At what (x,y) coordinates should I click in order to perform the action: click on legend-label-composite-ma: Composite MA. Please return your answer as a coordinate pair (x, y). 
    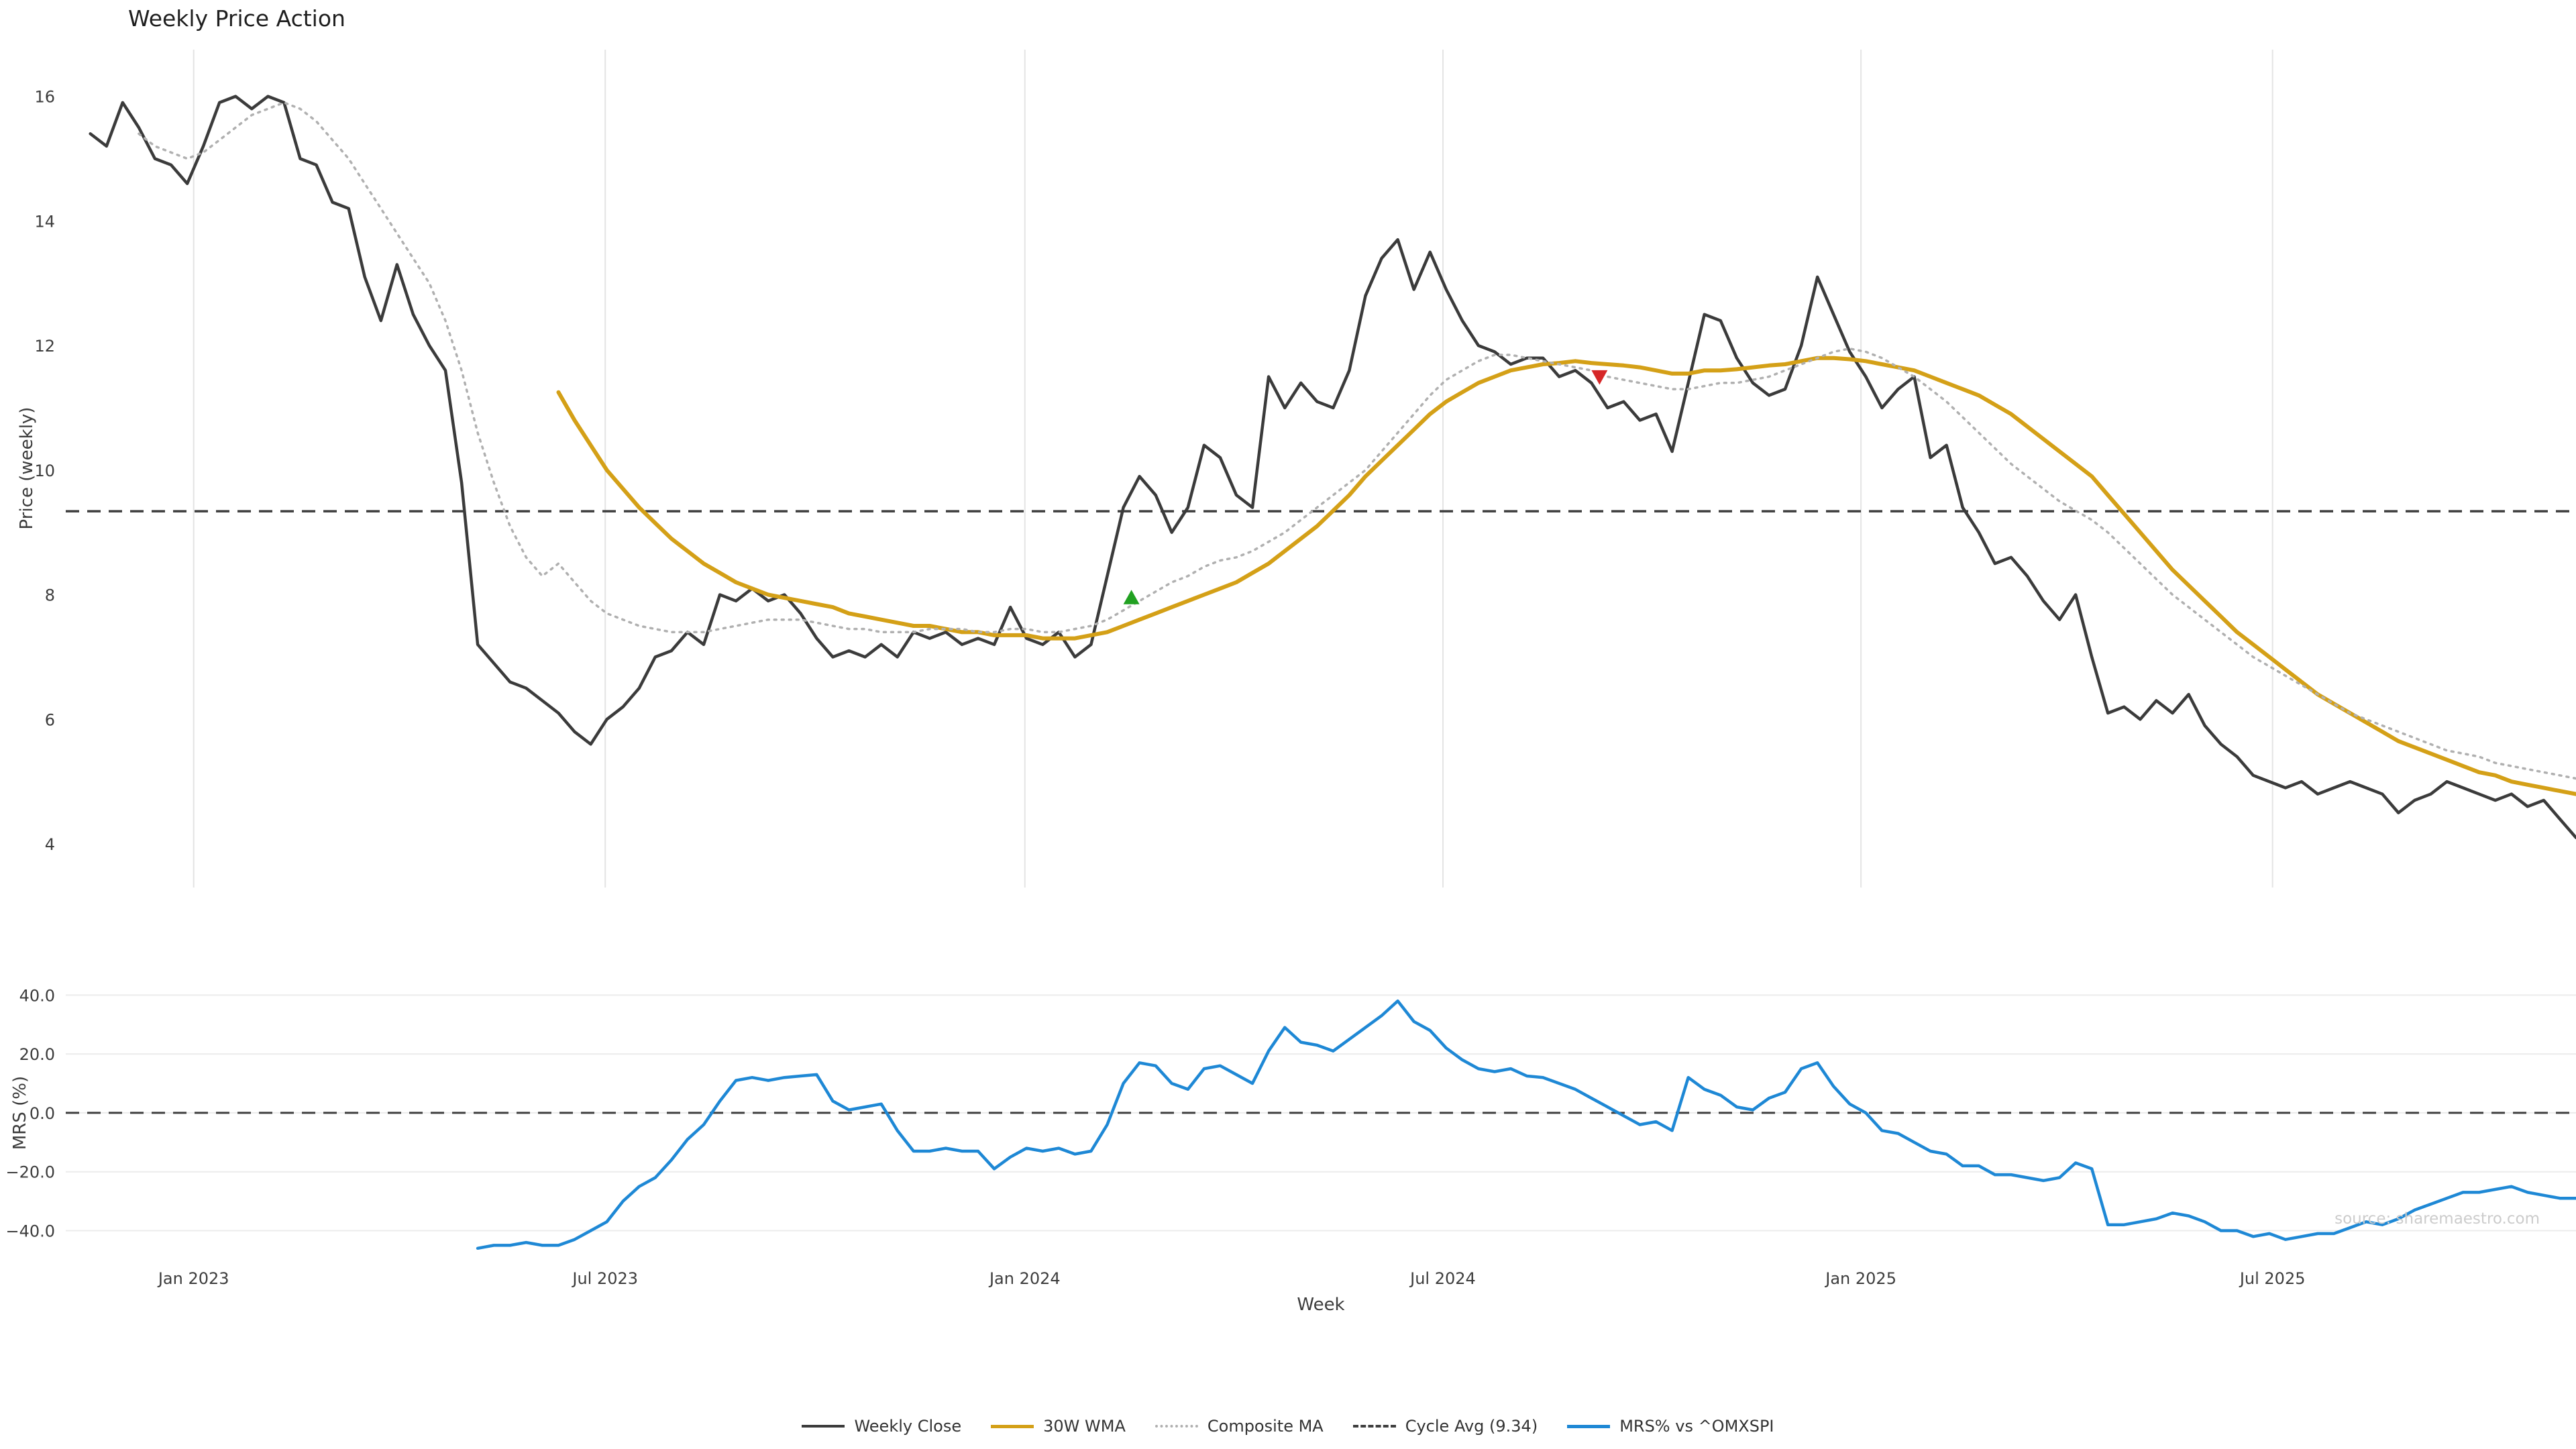
    Looking at the image, I should click on (1265, 1426).